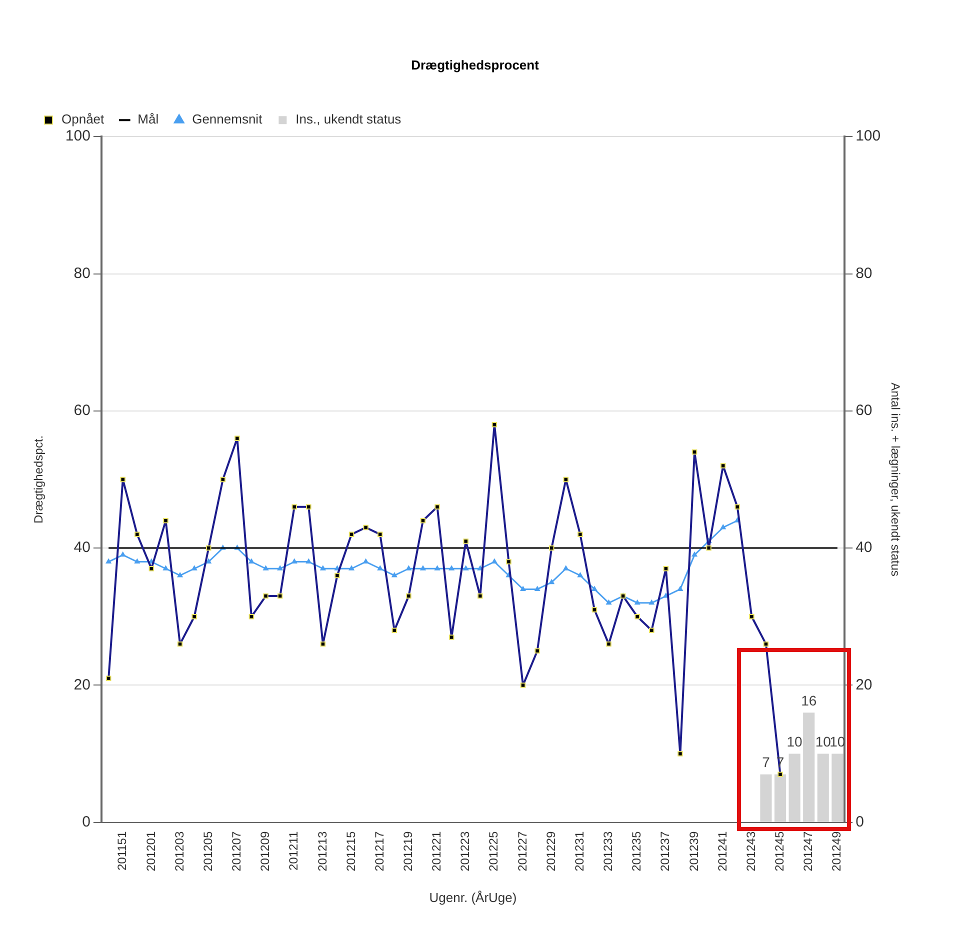  What do you see at coordinates (473, 897) in the screenshot?
I see `x-axis-title: Ugenr. (ÅrUge)` at bounding box center [473, 897].